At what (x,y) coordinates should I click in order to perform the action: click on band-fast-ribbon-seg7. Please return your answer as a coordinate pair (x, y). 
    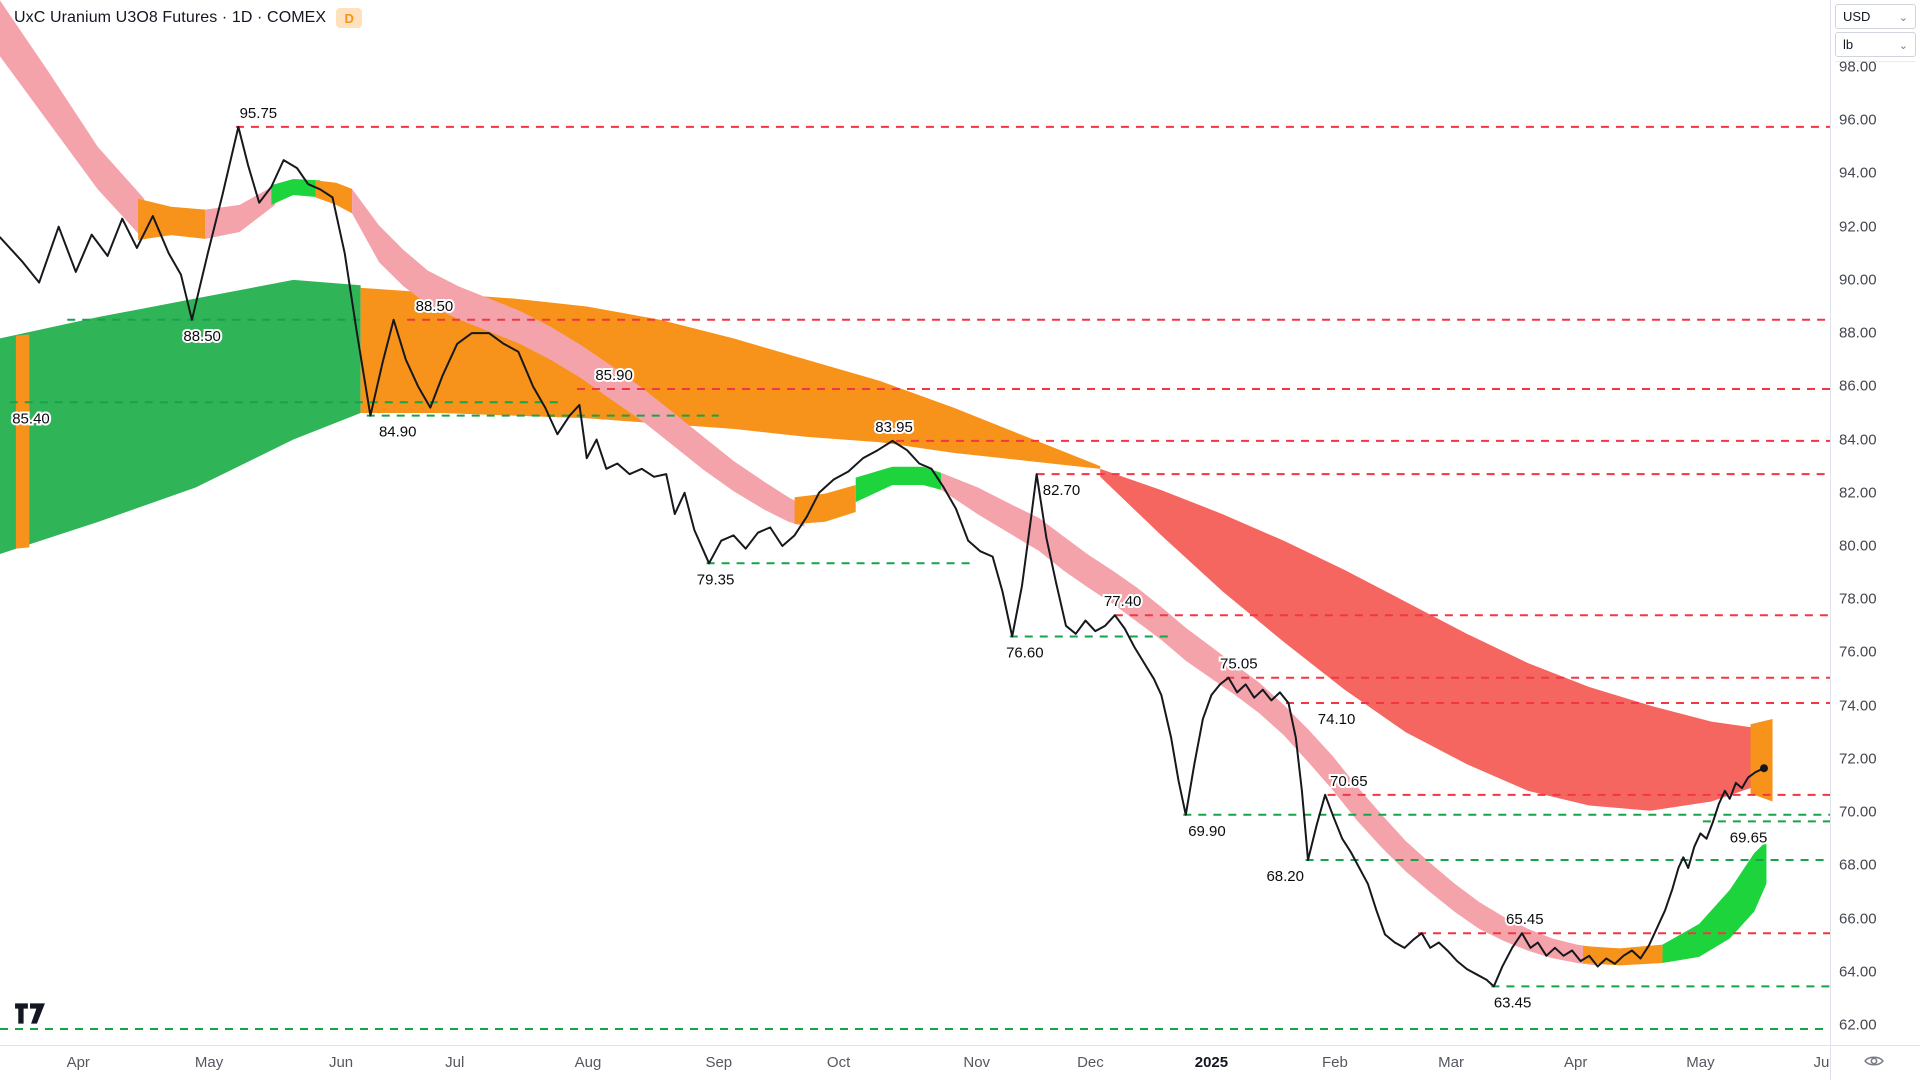
    Looking at the image, I should click on (825, 505).